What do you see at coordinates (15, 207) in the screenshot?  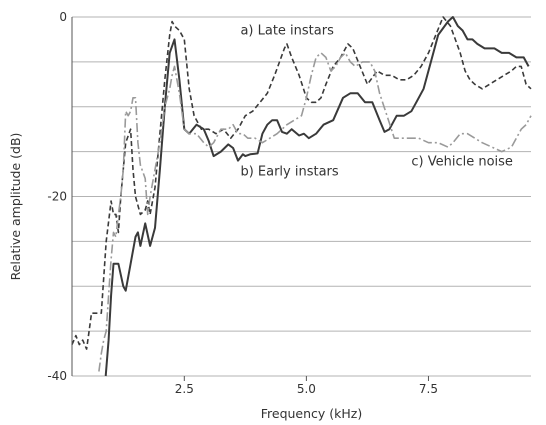 I see `y-axis-title: Relative amplitude (dB)` at bounding box center [15, 207].